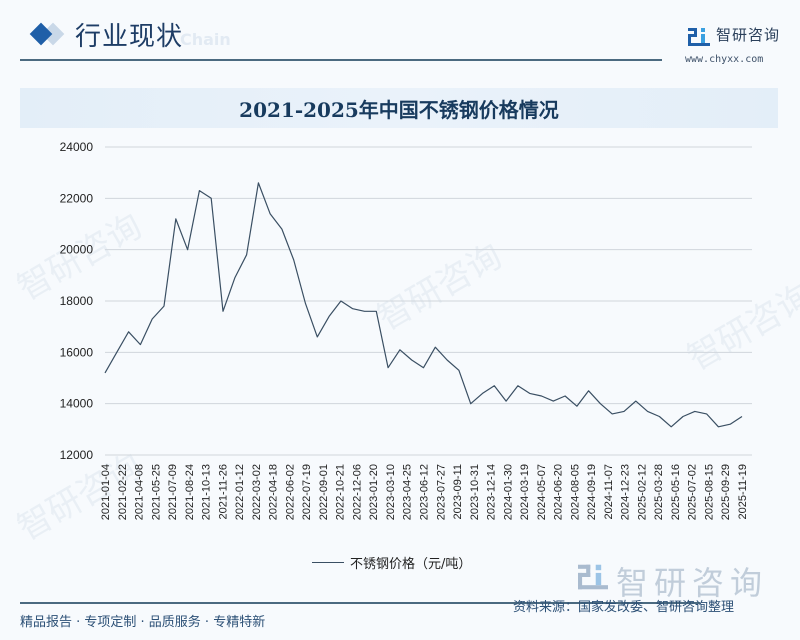  I want to click on x-tick-label: 2023-10-31, so click(475, 492).